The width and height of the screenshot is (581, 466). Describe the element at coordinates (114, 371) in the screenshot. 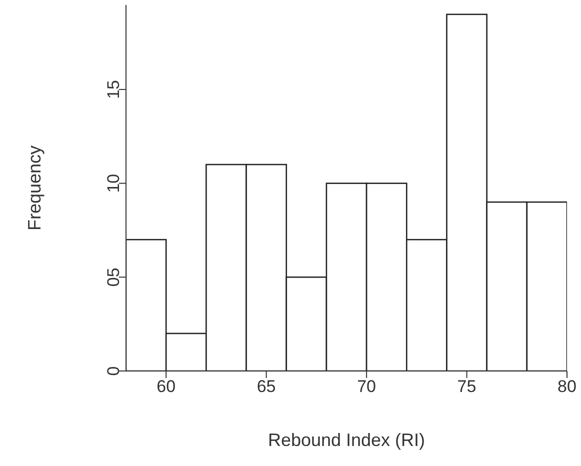

I see `y-tick-label: 0` at that location.